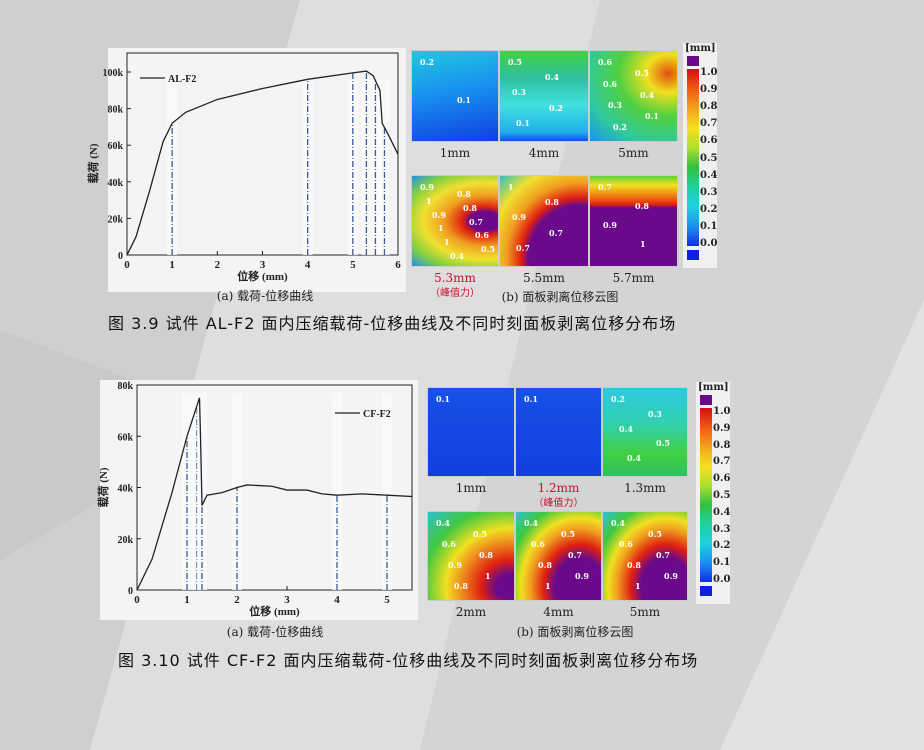 The image size is (924, 750). I want to click on x-tick-label: 0, so click(137, 600).